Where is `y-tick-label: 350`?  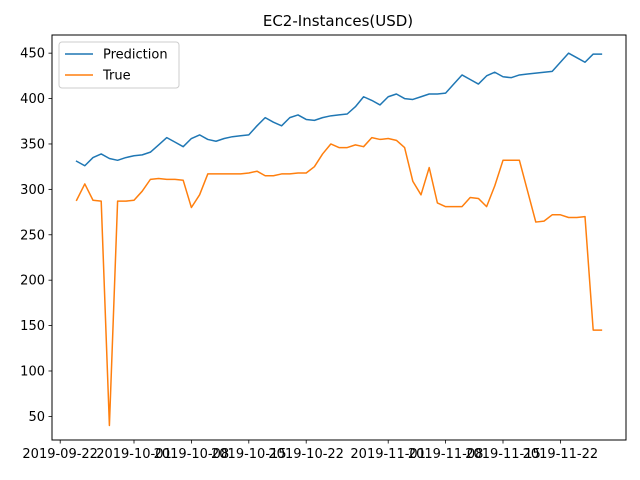 y-tick-label: 350 is located at coordinates (32, 144).